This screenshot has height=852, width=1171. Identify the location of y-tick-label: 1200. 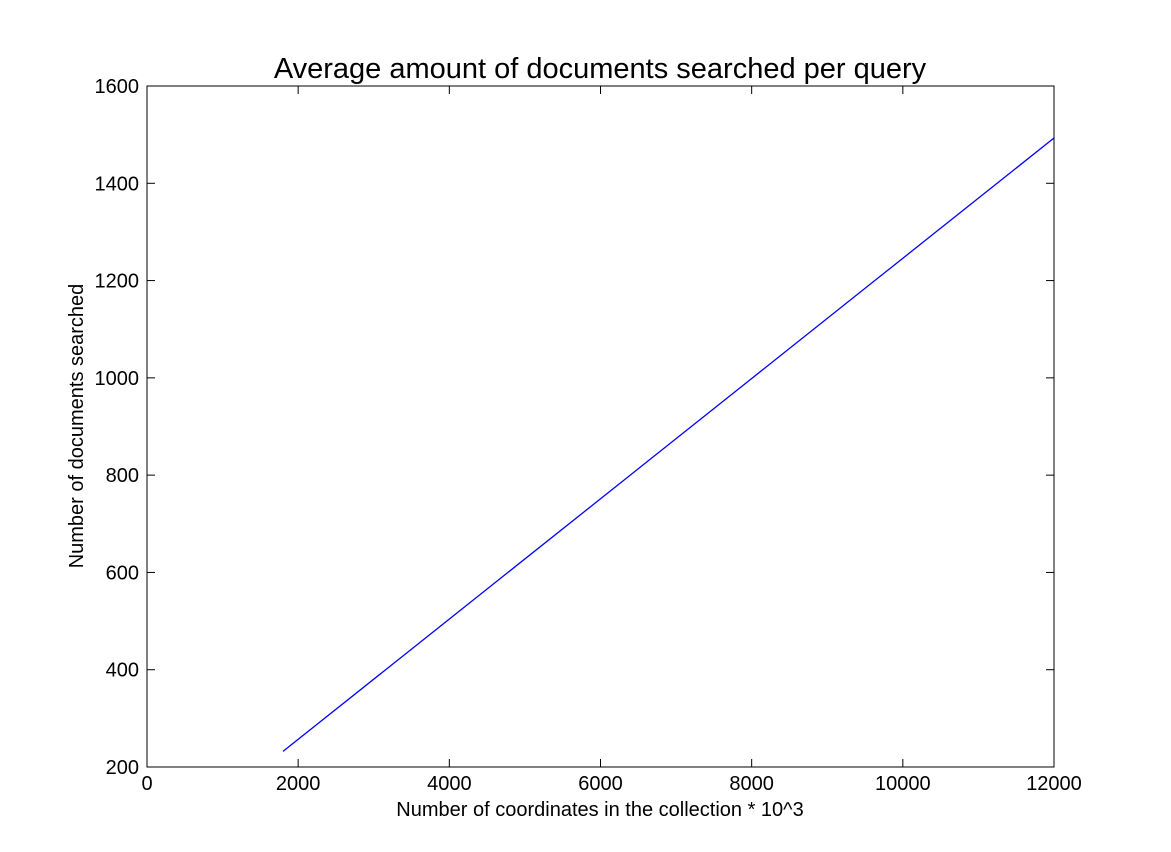
(117, 282).